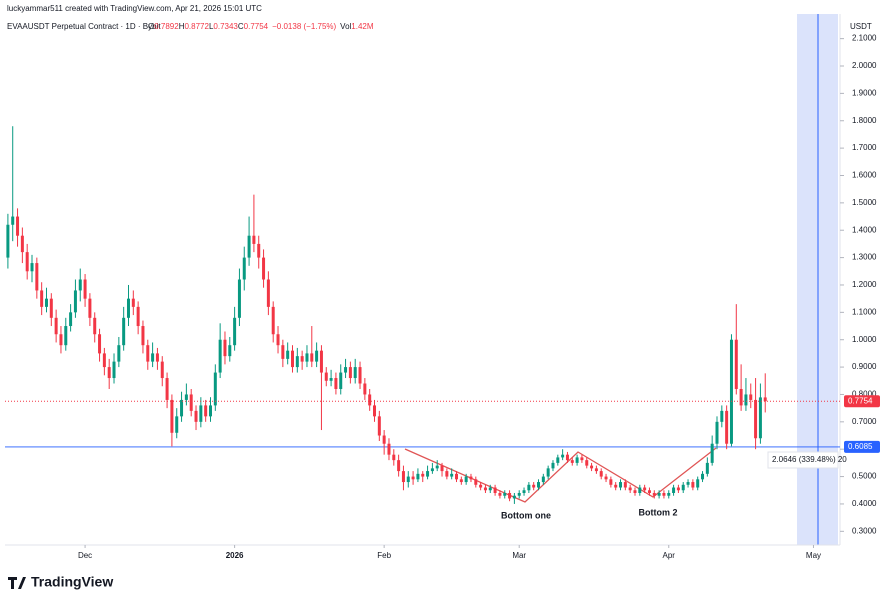 The width and height of the screenshot is (891, 603). What do you see at coordinates (864, 175) in the screenshot?
I see `y-tick-label: 1.6000` at bounding box center [864, 175].